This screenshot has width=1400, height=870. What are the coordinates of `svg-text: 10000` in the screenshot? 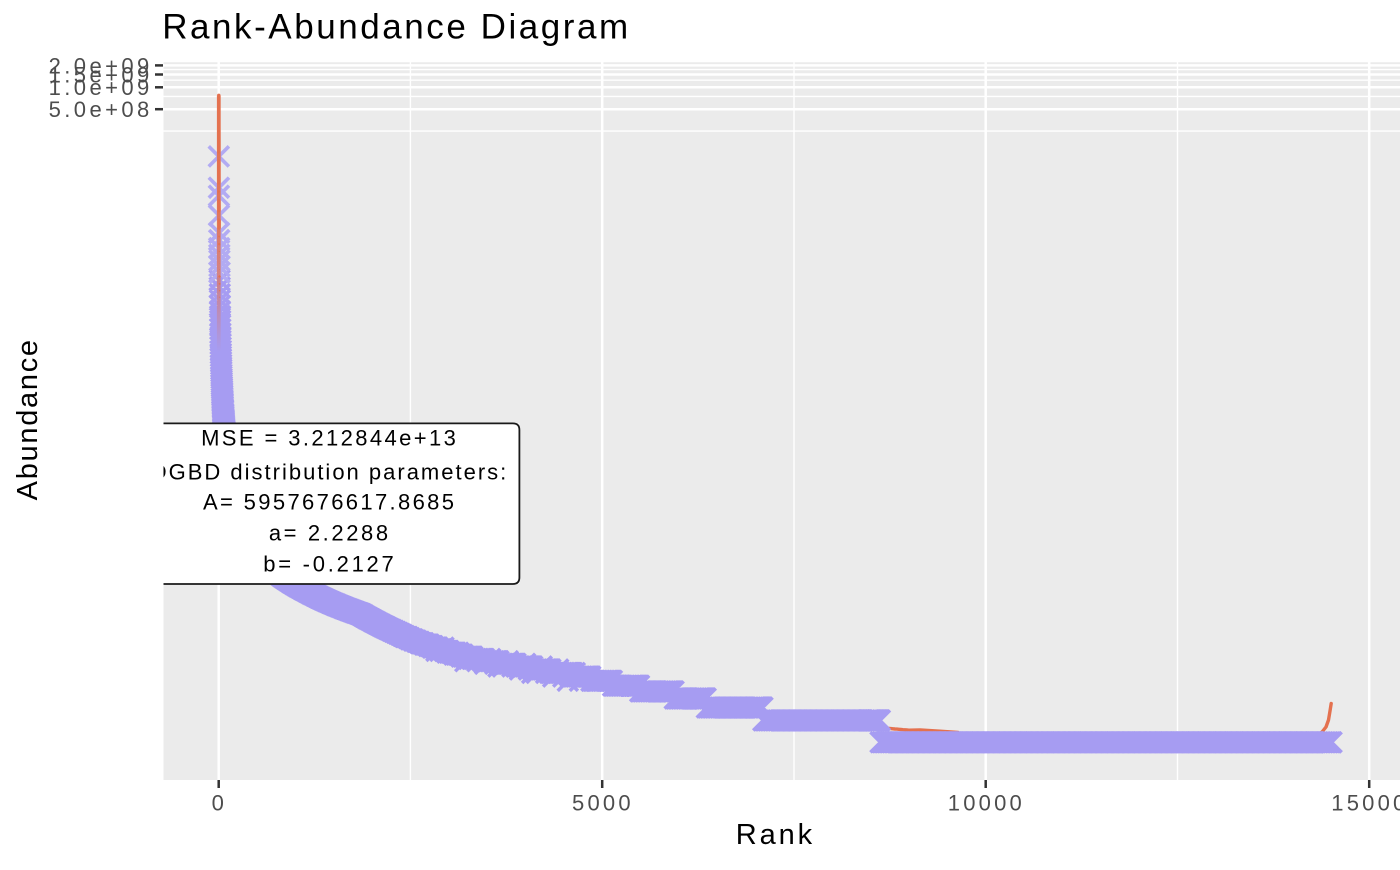 It's located at (986, 803).